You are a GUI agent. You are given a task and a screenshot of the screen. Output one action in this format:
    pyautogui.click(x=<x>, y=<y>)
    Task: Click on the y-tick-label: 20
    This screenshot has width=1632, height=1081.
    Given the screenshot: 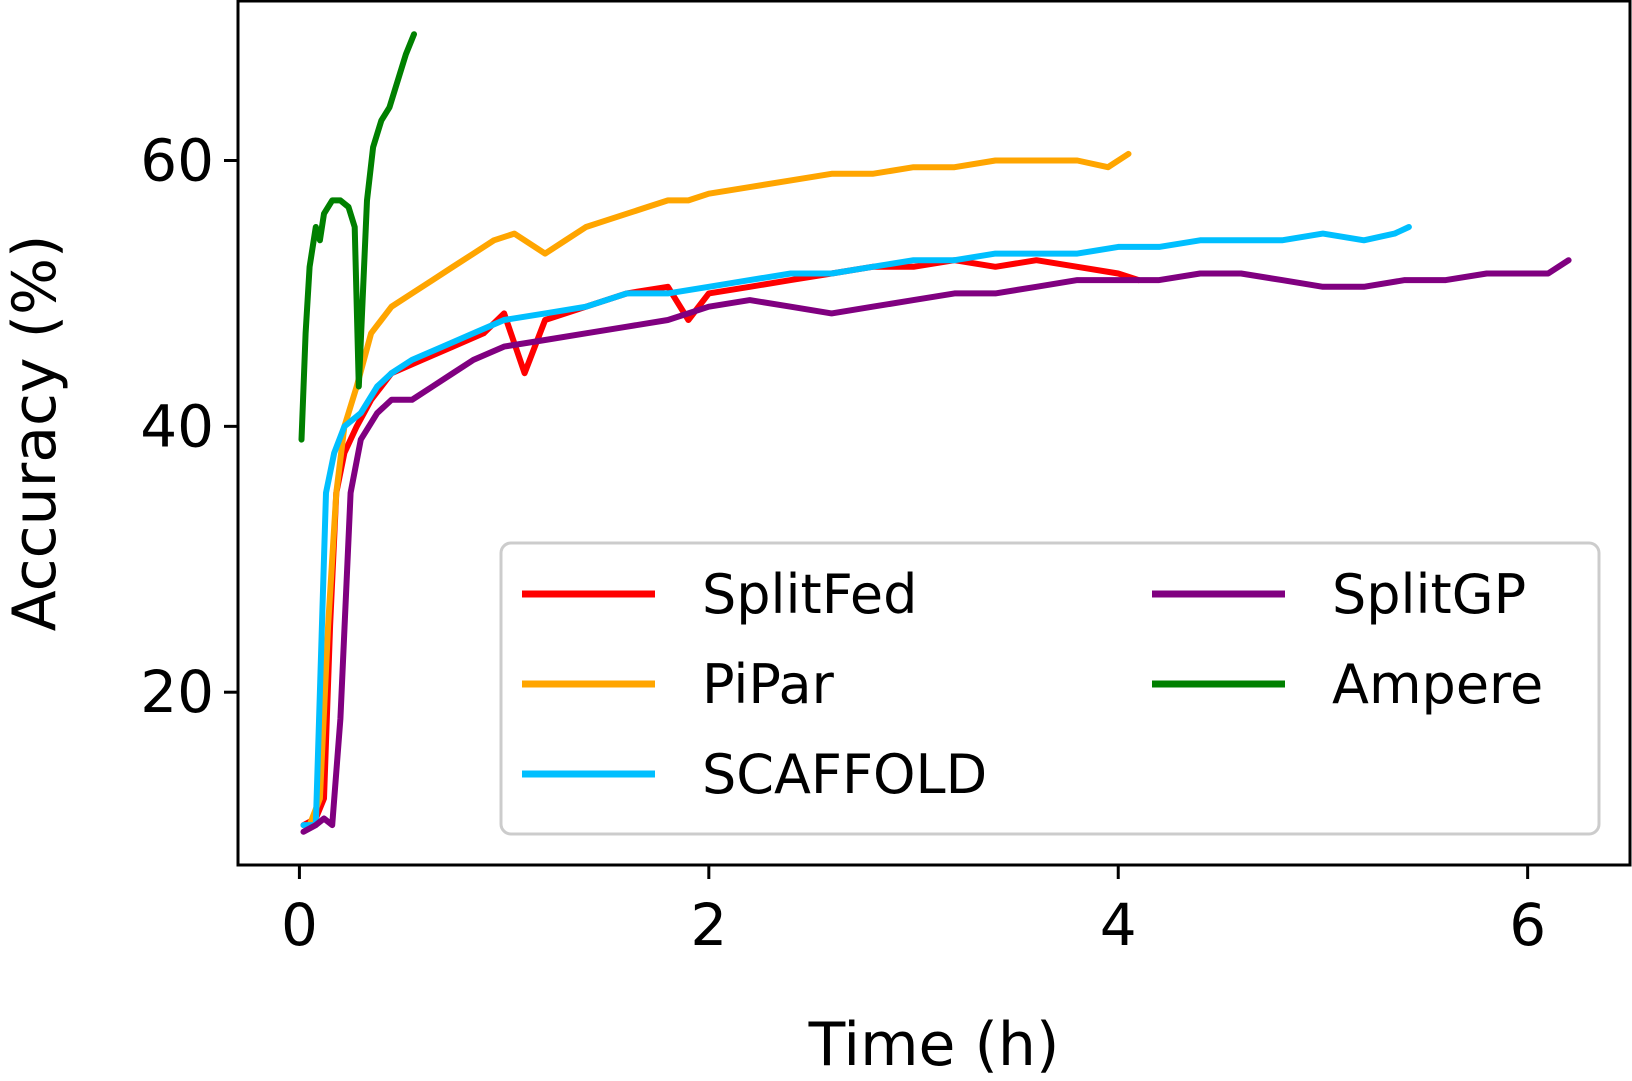 What is the action you would take?
    pyautogui.click(x=177, y=692)
    